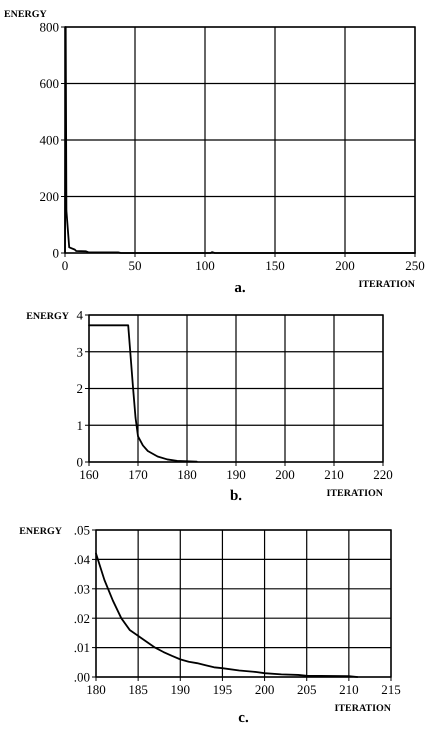 The image size is (426, 735). I want to click on x-tick-label: 195, so click(222, 689).